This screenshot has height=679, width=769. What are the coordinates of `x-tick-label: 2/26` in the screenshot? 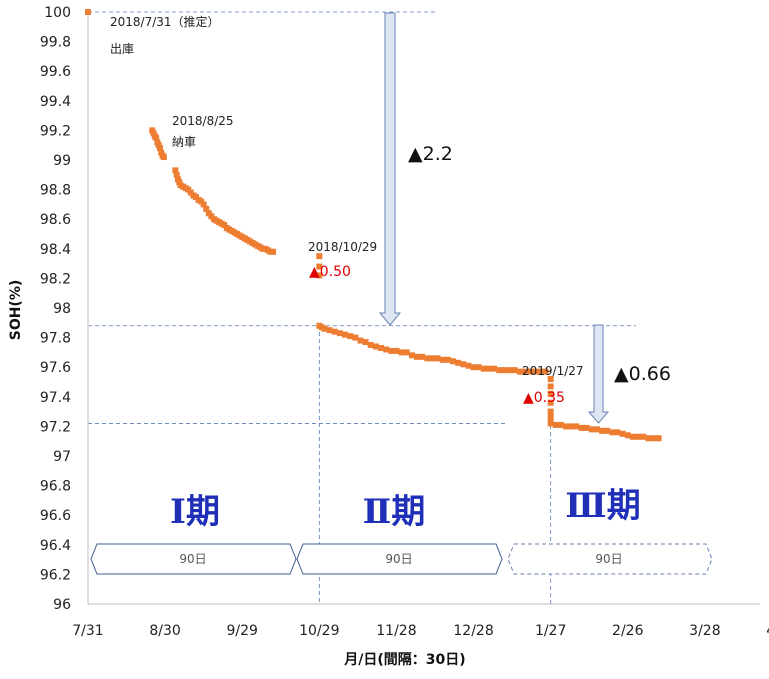 It's located at (628, 631).